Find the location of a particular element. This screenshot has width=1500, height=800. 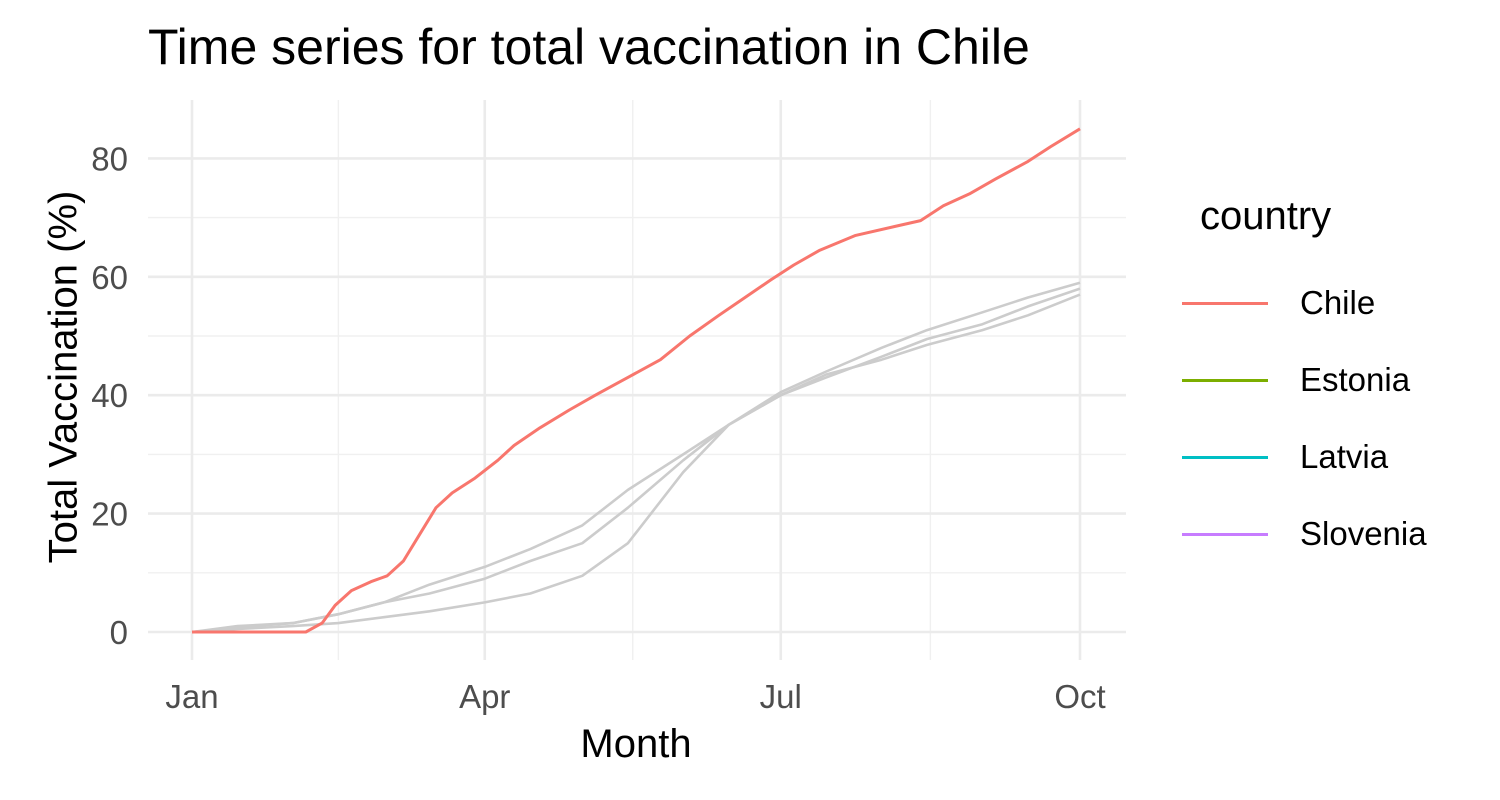

legend-item-latvia: Latvia is located at coordinates (1330, 458).